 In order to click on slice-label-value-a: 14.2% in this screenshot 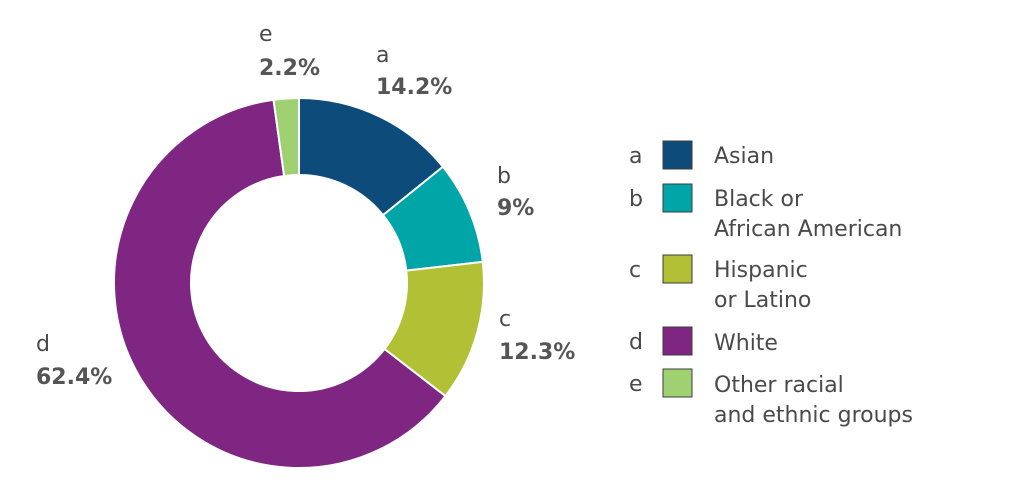, I will do `click(414, 87)`.